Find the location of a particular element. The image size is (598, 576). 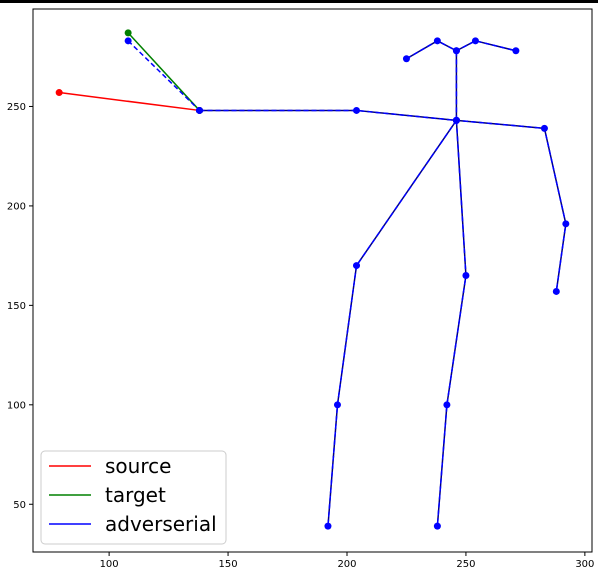

target-marker is located at coordinates (128, 32).